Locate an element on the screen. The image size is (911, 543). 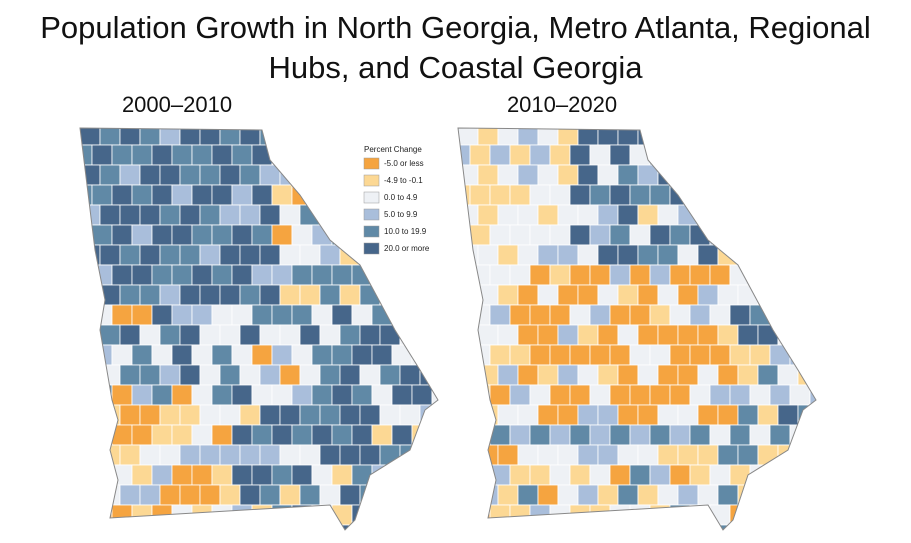
legend-label: 0.0 to 4.9 is located at coordinates (401, 197).